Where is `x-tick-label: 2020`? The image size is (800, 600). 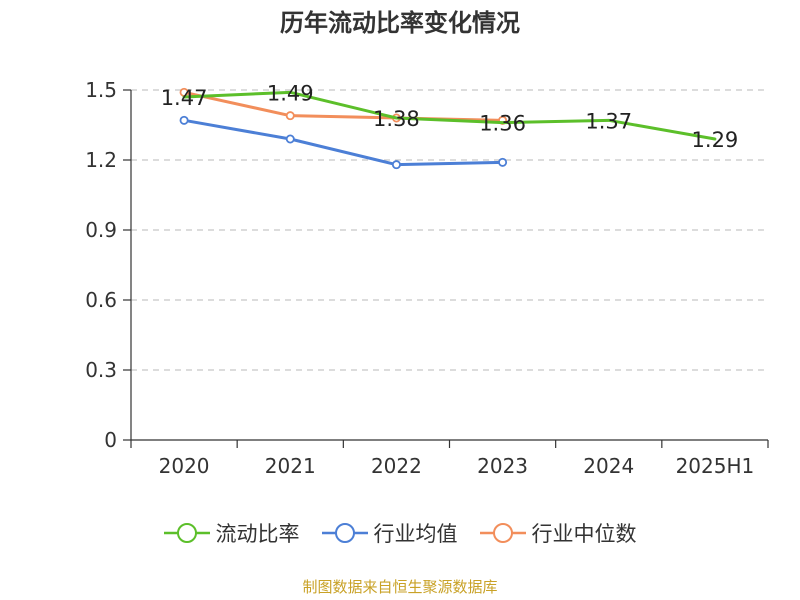 x-tick-label: 2020 is located at coordinates (184, 466).